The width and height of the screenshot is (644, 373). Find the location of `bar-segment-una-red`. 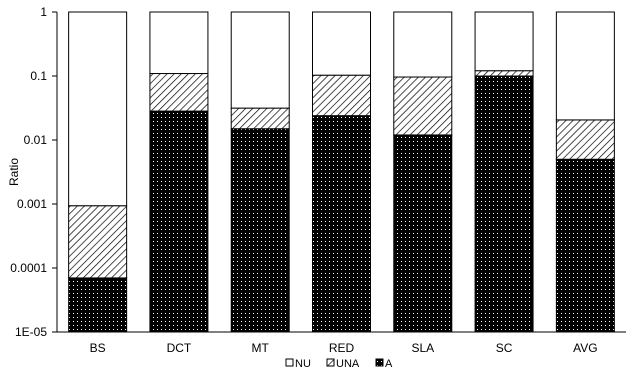

bar-segment-una-red is located at coordinates (341, 95).